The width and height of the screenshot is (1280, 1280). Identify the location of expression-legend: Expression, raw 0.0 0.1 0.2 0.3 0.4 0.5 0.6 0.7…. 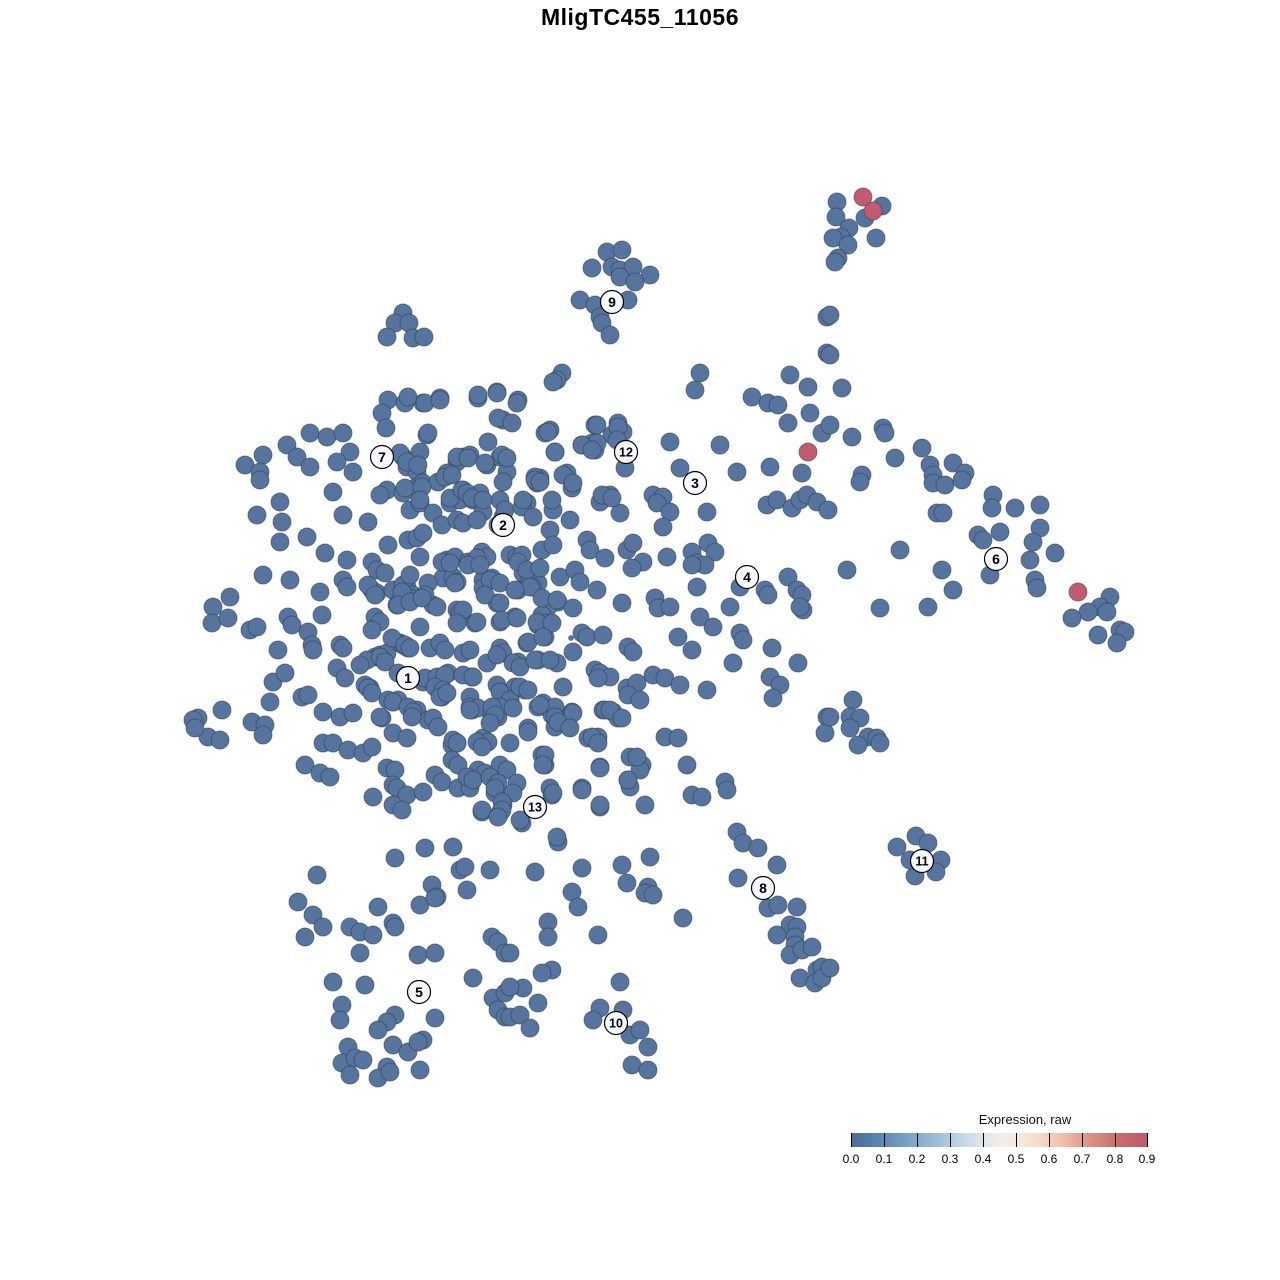
(1009, 1147).